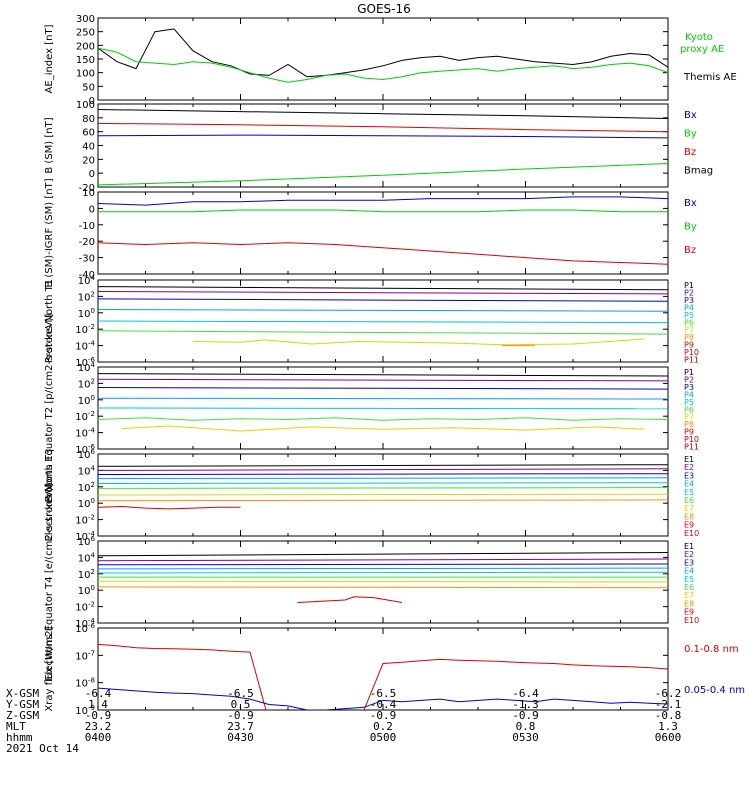  Describe the element at coordinates (85, 433) in the screenshot. I see `y-tick-label: 10-4` at that location.